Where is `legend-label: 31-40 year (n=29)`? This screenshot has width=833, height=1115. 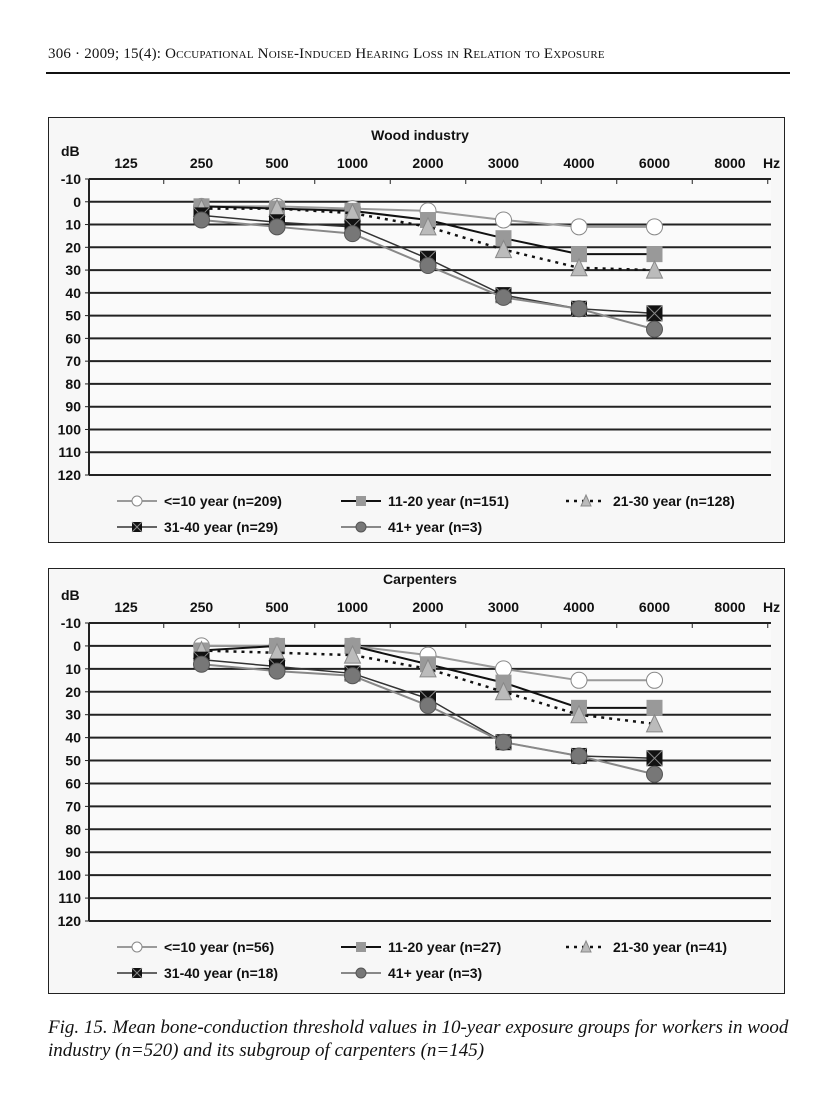
legend-label: 31-40 year (n=29) is located at coordinates (221, 527).